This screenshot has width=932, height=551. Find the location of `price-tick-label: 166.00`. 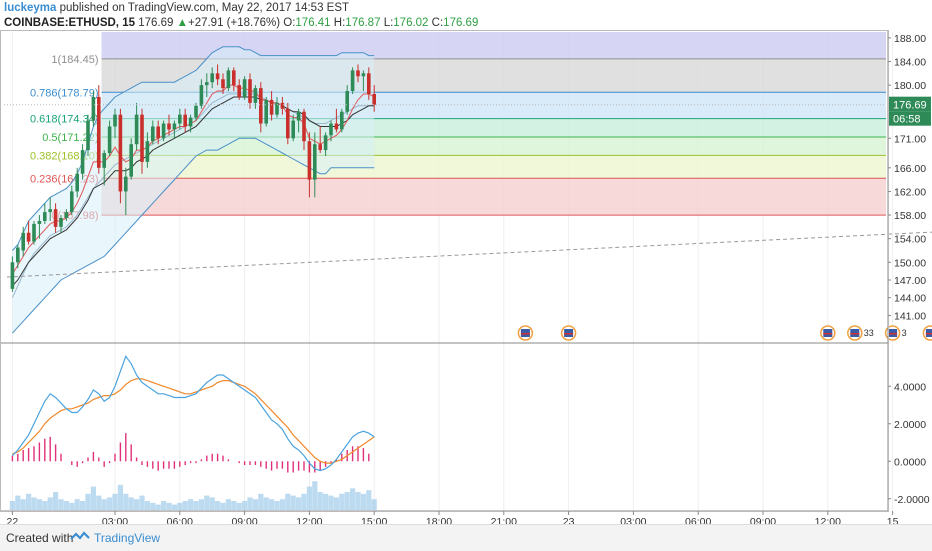

price-tick-label: 166.00 is located at coordinates (910, 169).